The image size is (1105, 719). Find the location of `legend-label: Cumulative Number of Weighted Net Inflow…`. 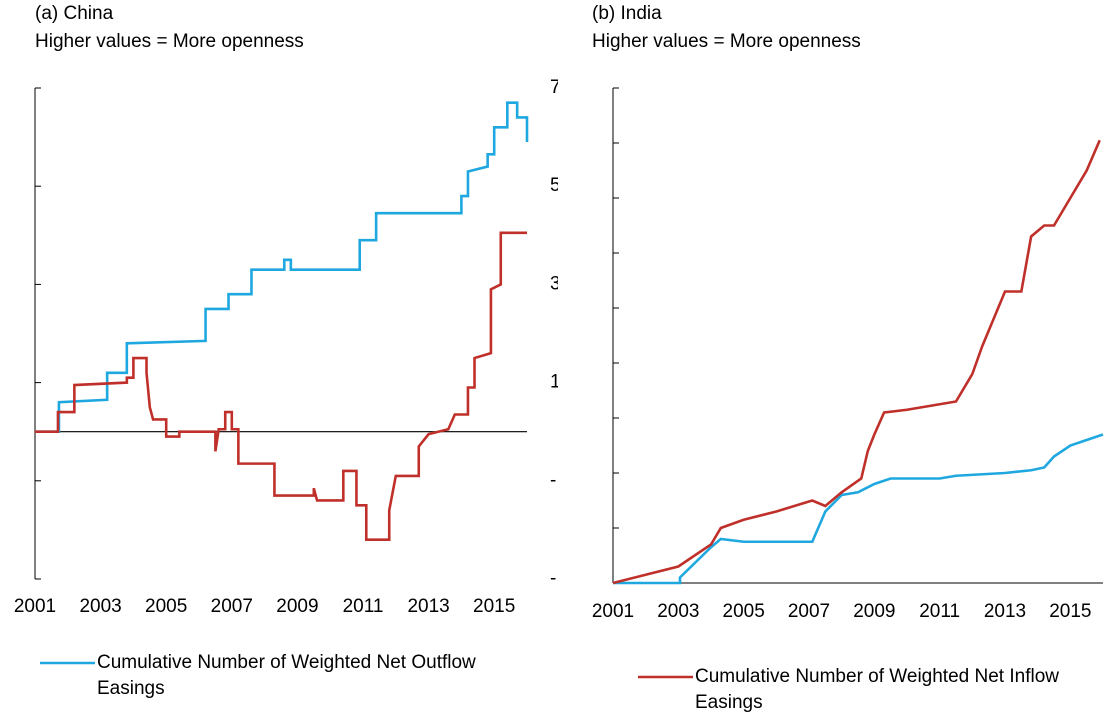

legend-label: Cumulative Number of Weighted Net Inflow… is located at coordinates (877, 689).